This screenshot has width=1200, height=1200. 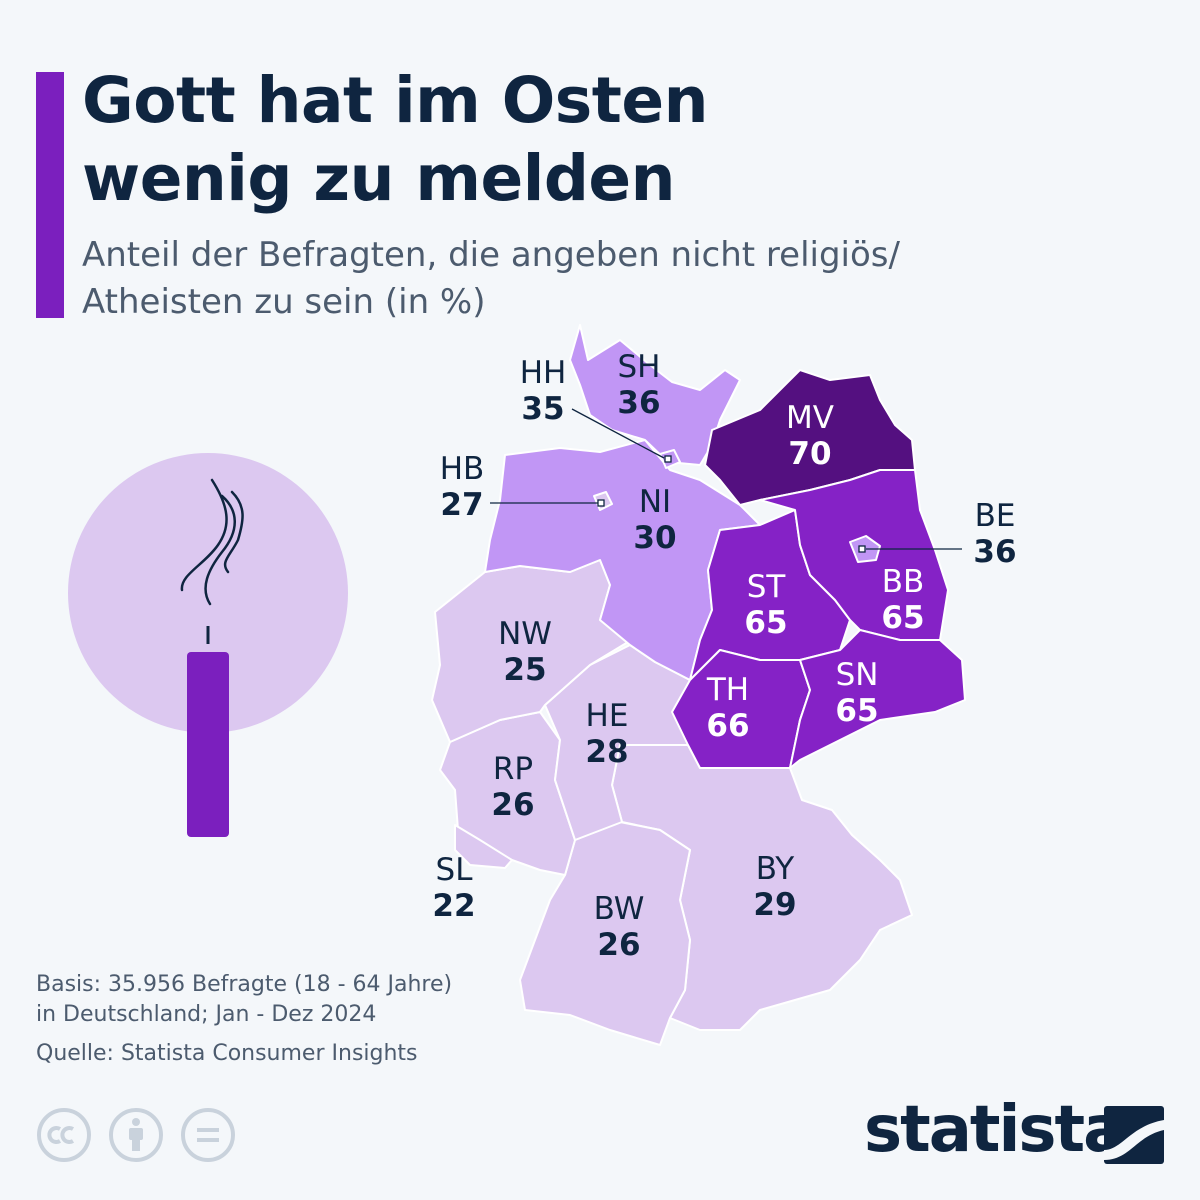 I want to click on candle-illustration, so click(x=208, y=645).